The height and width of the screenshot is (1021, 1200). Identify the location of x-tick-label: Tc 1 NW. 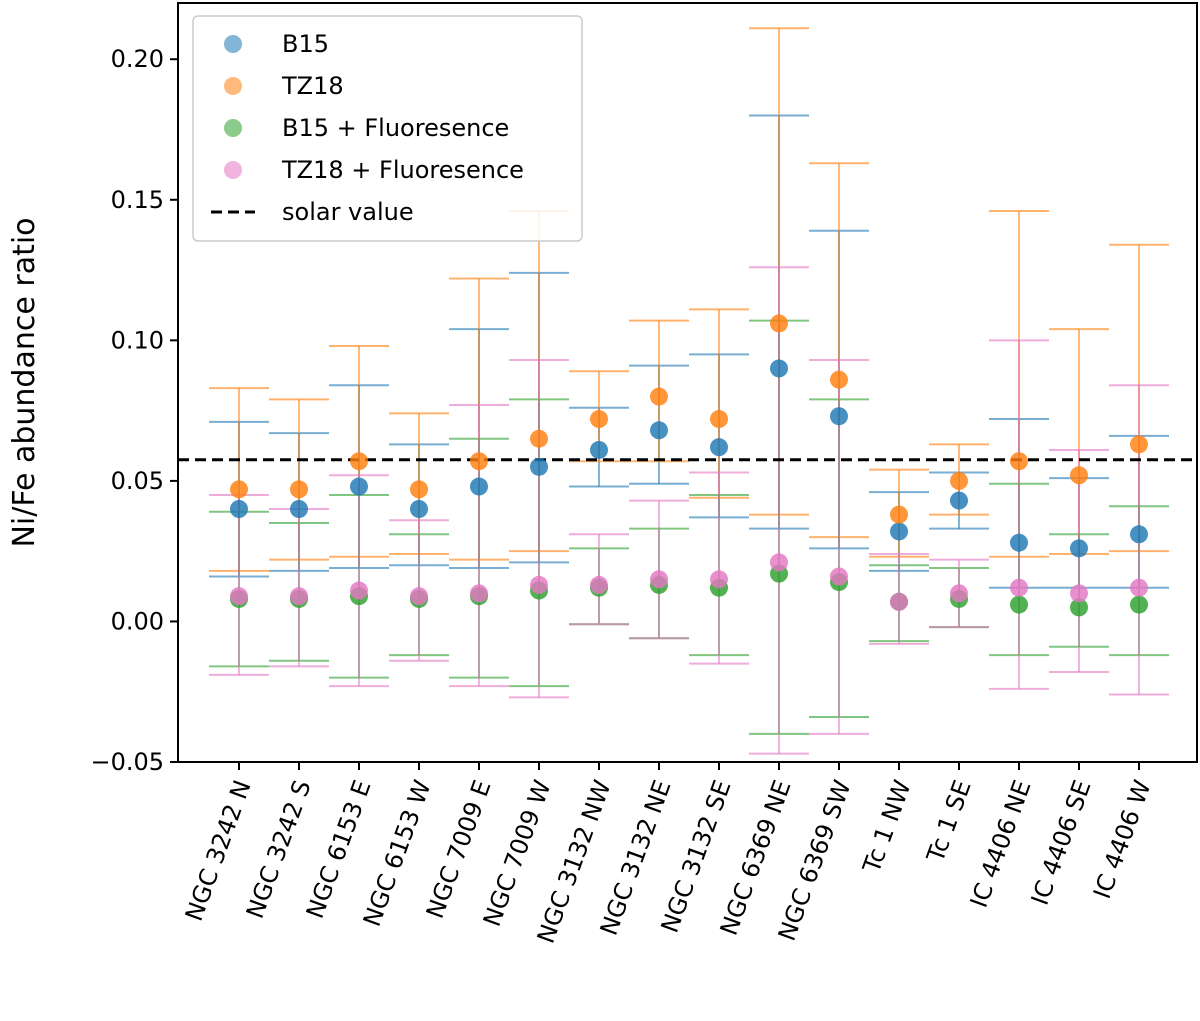
(886, 826).